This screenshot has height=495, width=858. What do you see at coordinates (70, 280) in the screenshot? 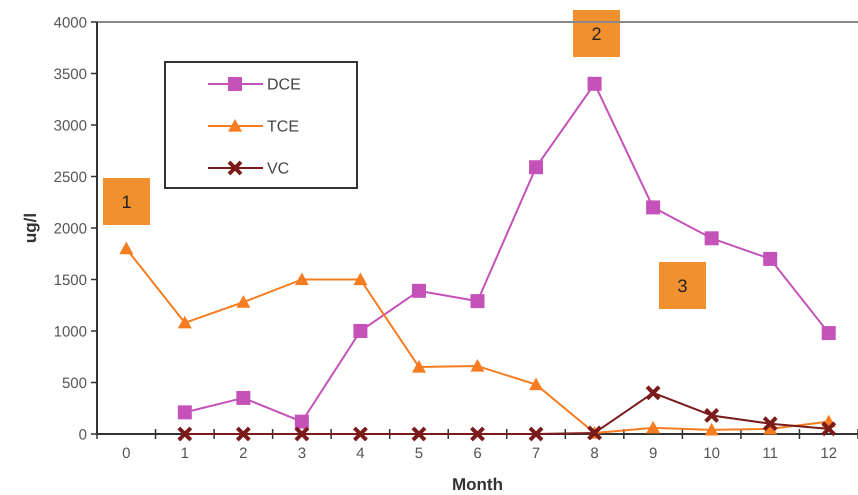
I see `y-tick-label: 1500` at bounding box center [70, 280].